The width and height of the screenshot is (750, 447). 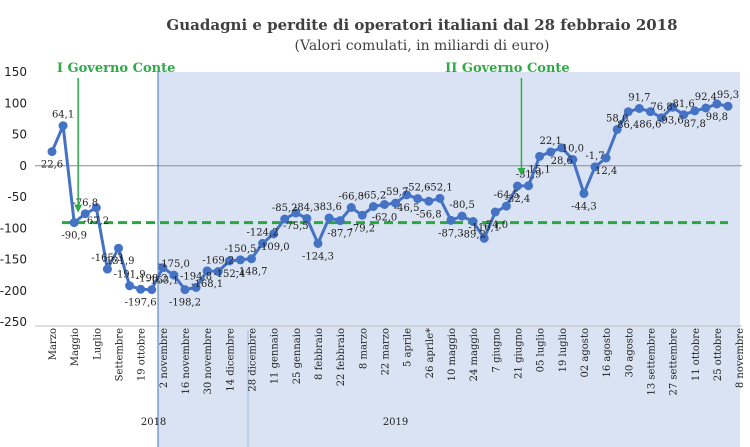 What do you see at coordinates (507, 68) in the screenshot?
I see `annotation-label: II Governo Conte` at bounding box center [507, 68].